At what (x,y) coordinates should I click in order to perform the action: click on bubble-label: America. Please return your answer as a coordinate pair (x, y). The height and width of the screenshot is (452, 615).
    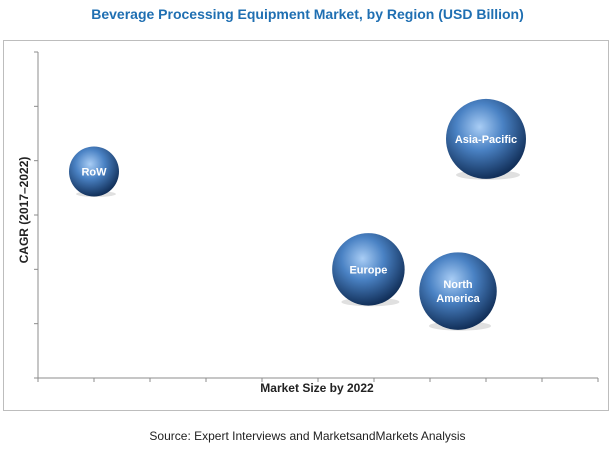
    Looking at the image, I should click on (458, 299).